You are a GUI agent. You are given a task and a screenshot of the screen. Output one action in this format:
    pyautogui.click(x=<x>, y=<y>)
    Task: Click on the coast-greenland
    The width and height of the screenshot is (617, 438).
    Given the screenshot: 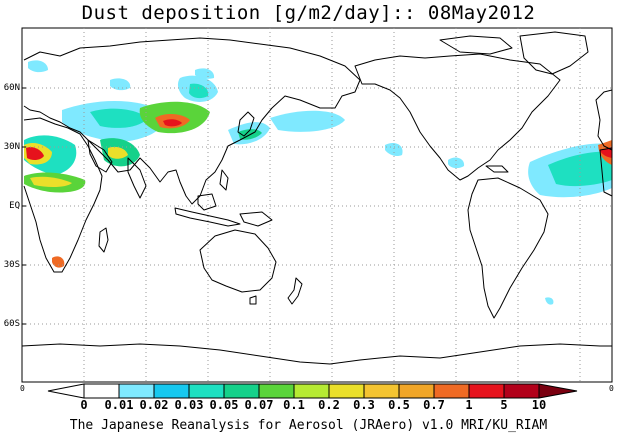 What is the action you would take?
    pyautogui.click(x=554, y=53)
    